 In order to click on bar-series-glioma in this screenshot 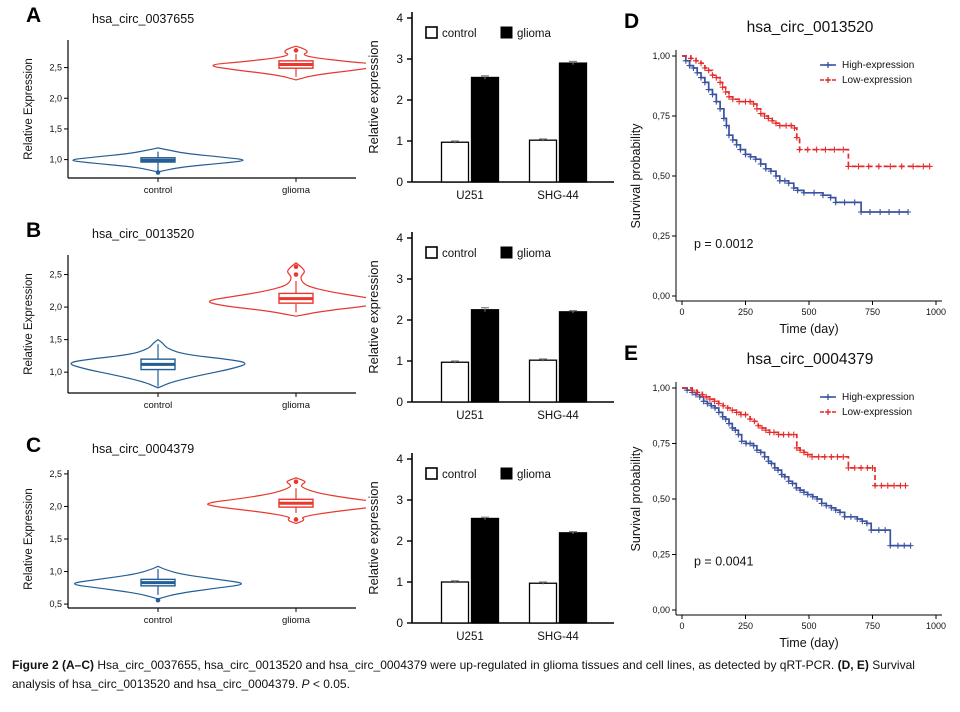, I will do `click(529, 570)`.